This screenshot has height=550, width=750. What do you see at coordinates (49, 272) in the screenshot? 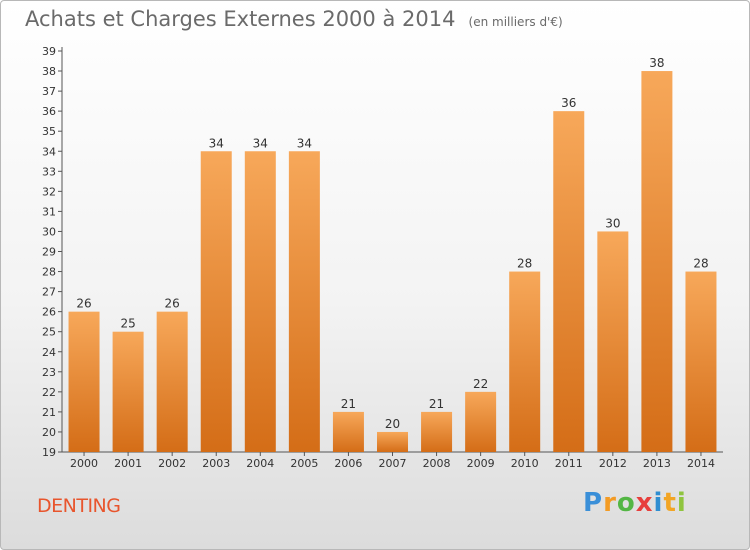
I see `y-tick-label: 28` at bounding box center [49, 272].